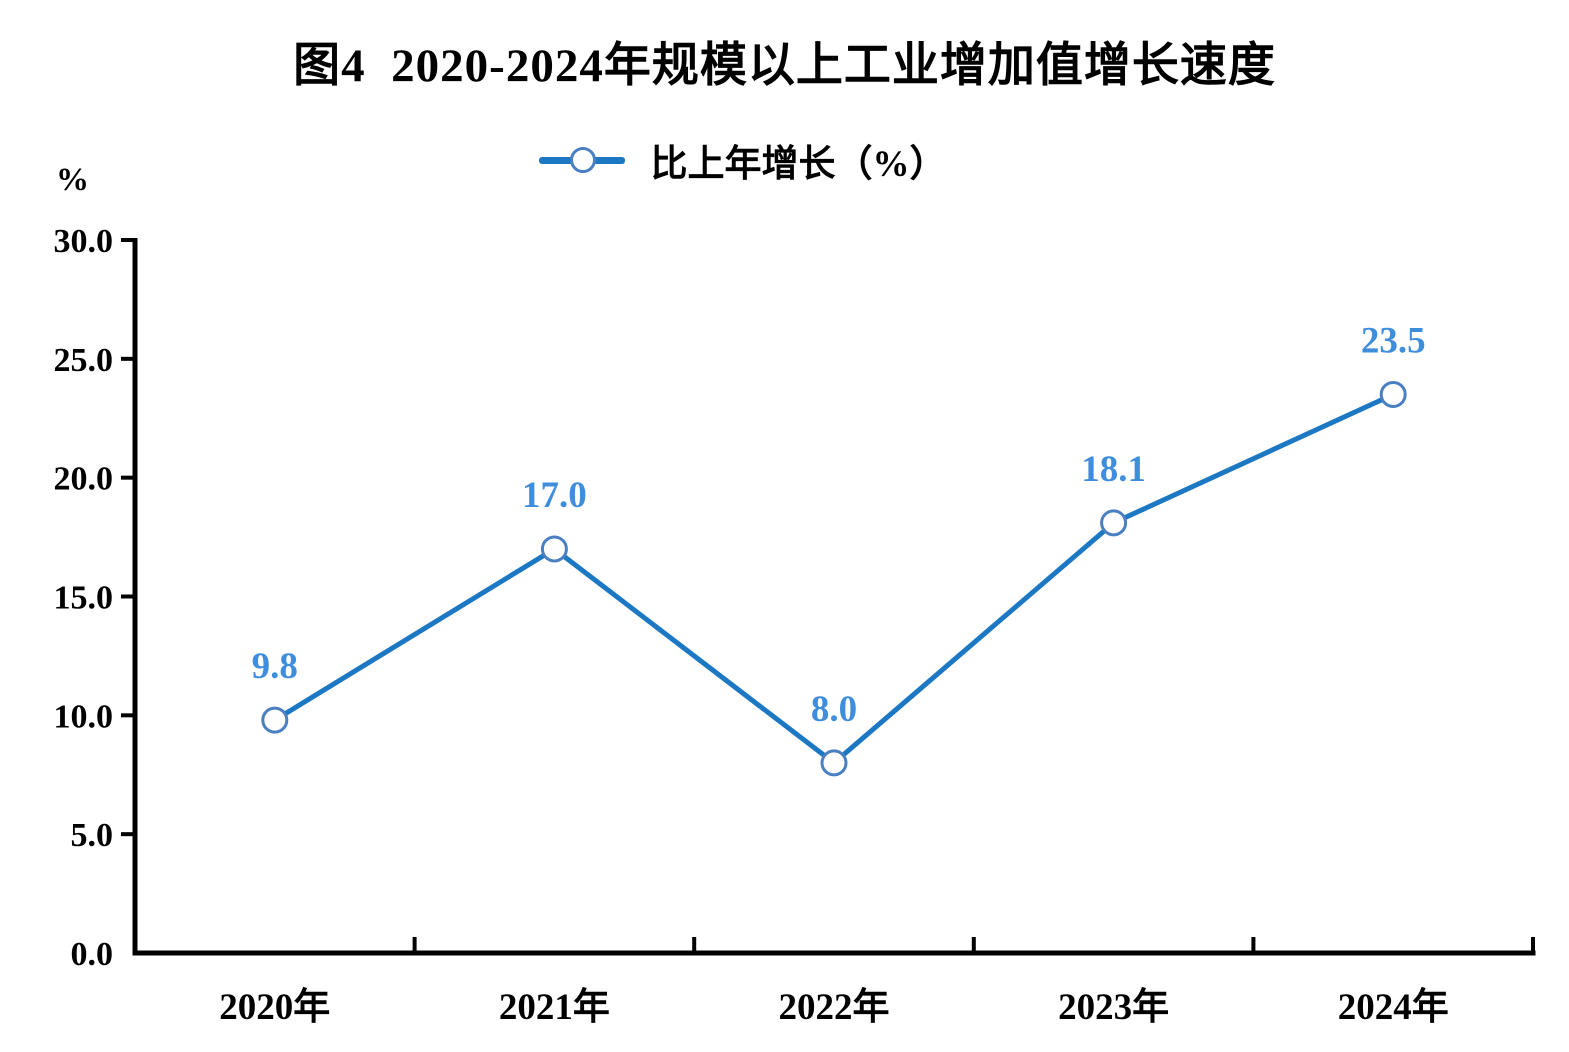 This screenshot has width=1569, height=1052. I want to click on data-point-label: 9.8, so click(275, 666).